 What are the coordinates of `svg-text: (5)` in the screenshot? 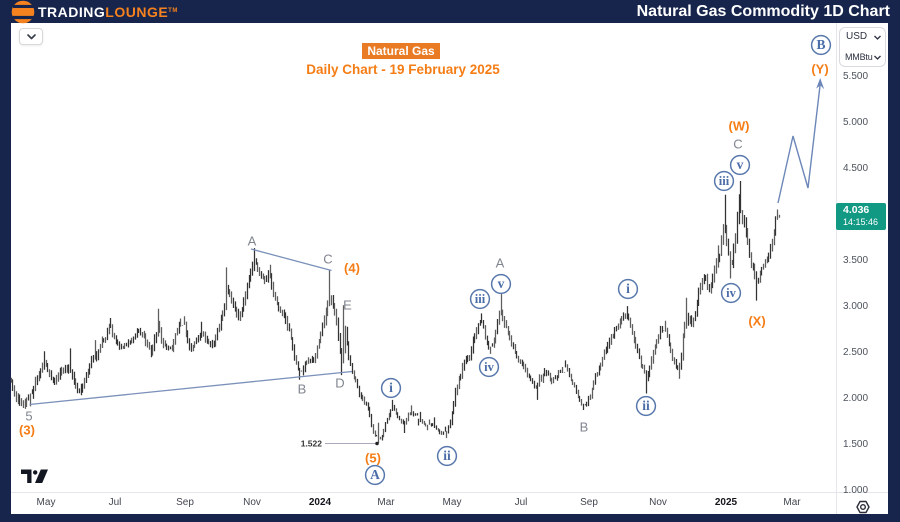 It's located at (373, 458).